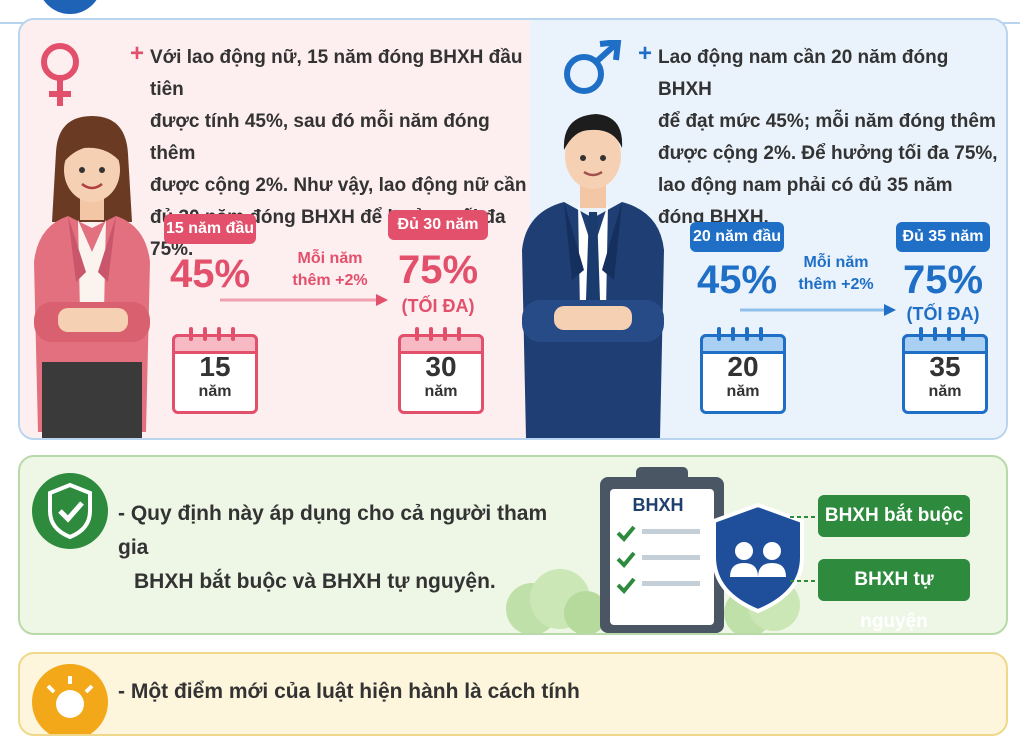  What do you see at coordinates (805, 185) in the screenshot?
I see `male-text-line: lao động nam phải có đủ 35 năm` at bounding box center [805, 185].